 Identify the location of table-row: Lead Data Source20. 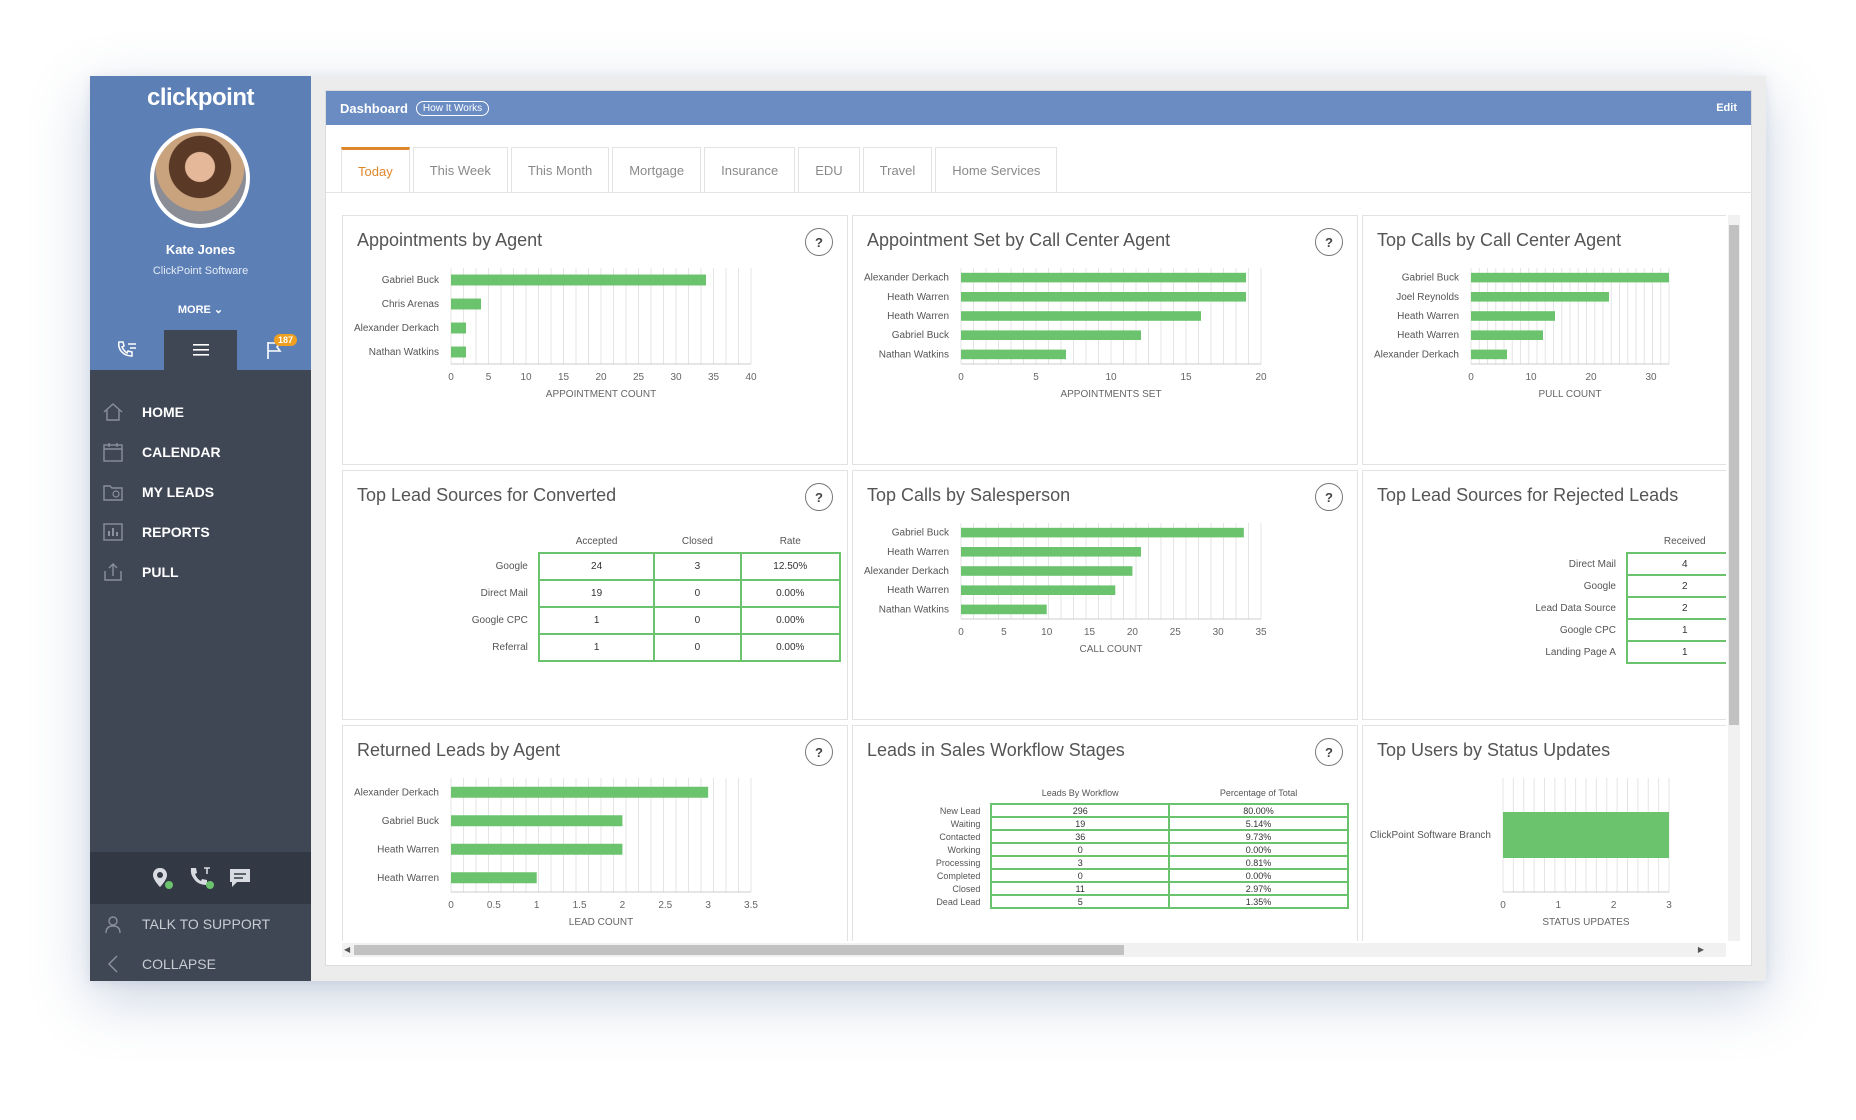
(1549, 608).